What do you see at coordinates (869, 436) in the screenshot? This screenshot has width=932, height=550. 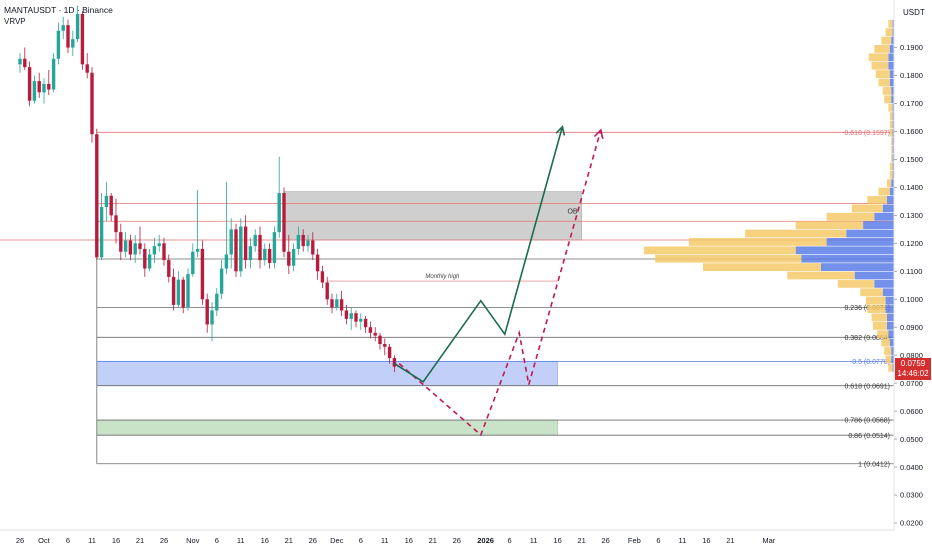 I see `fib-label-6: 0.86 (0.0514)` at bounding box center [869, 436].